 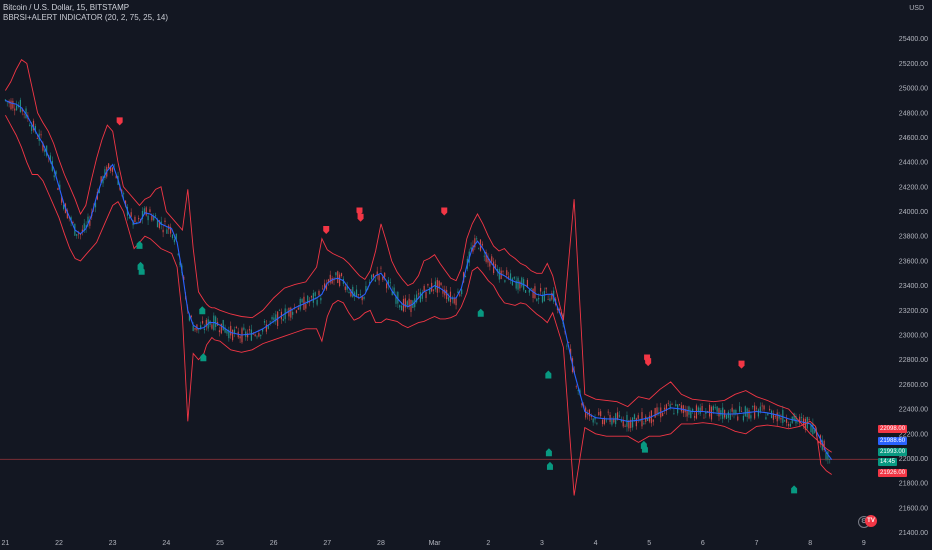 What do you see at coordinates (327, 543) in the screenshot?
I see `time-tick-label: 27` at bounding box center [327, 543].